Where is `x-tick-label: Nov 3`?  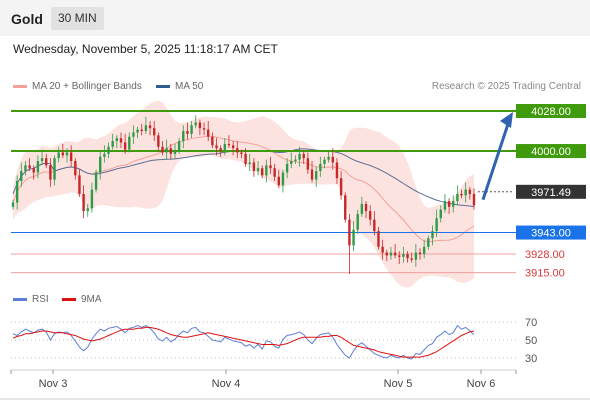
x-tick-label: Nov 3 is located at coordinates (53, 384).